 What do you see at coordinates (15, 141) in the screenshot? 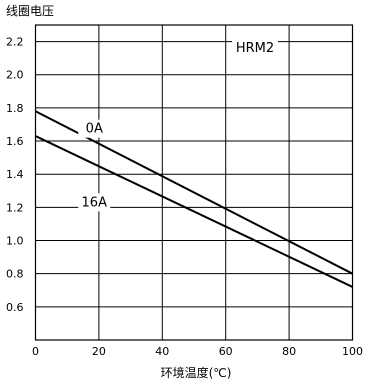
I see `y-tick-label: 1.6` at bounding box center [15, 141].